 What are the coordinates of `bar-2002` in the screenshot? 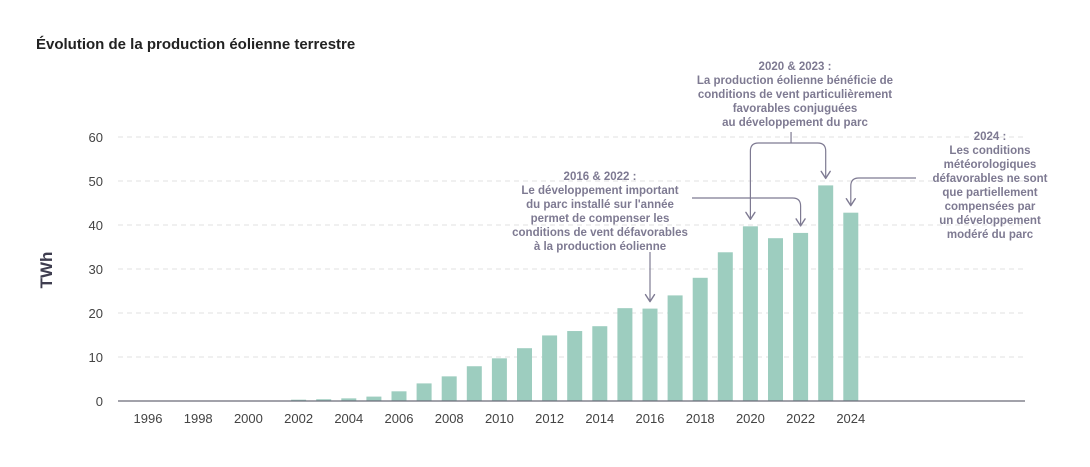 It's located at (299, 400).